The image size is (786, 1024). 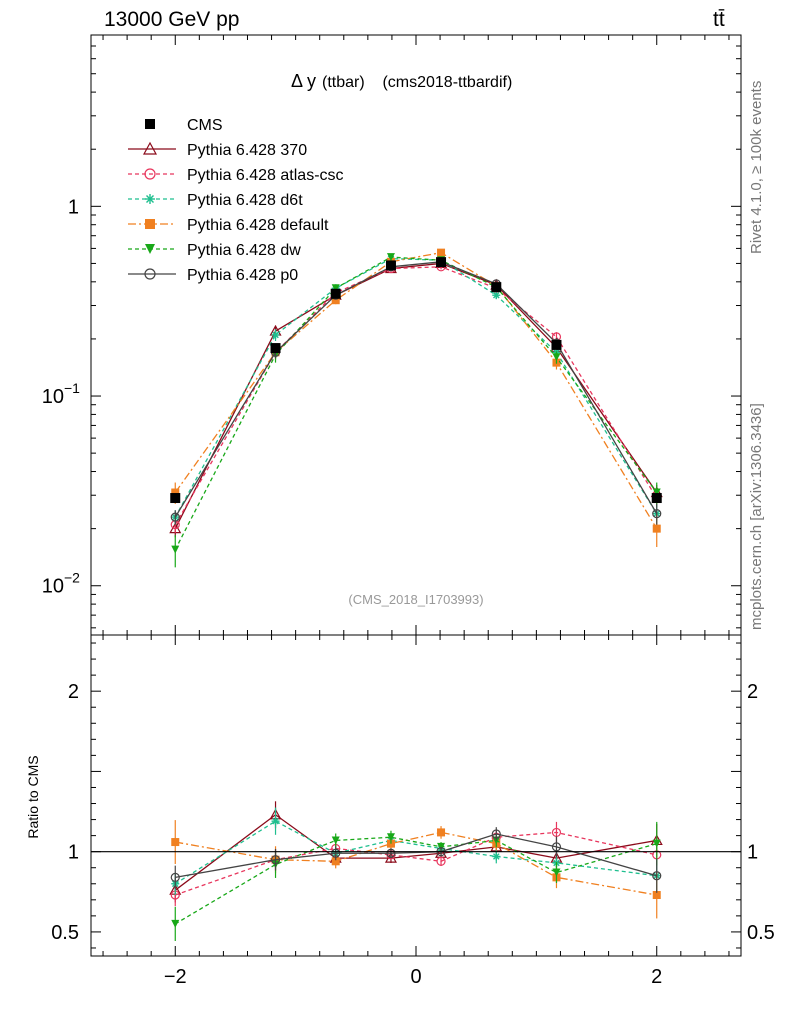 I want to click on x-tick-label: 2, so click(x=656, y=977).